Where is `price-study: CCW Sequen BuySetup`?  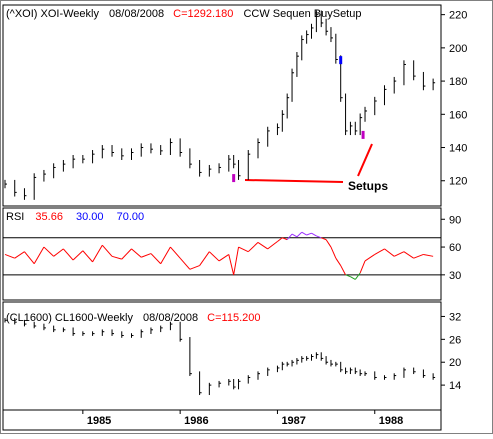 price-study: CCW Sequen BuySetup is located at coordinates (302, 14).